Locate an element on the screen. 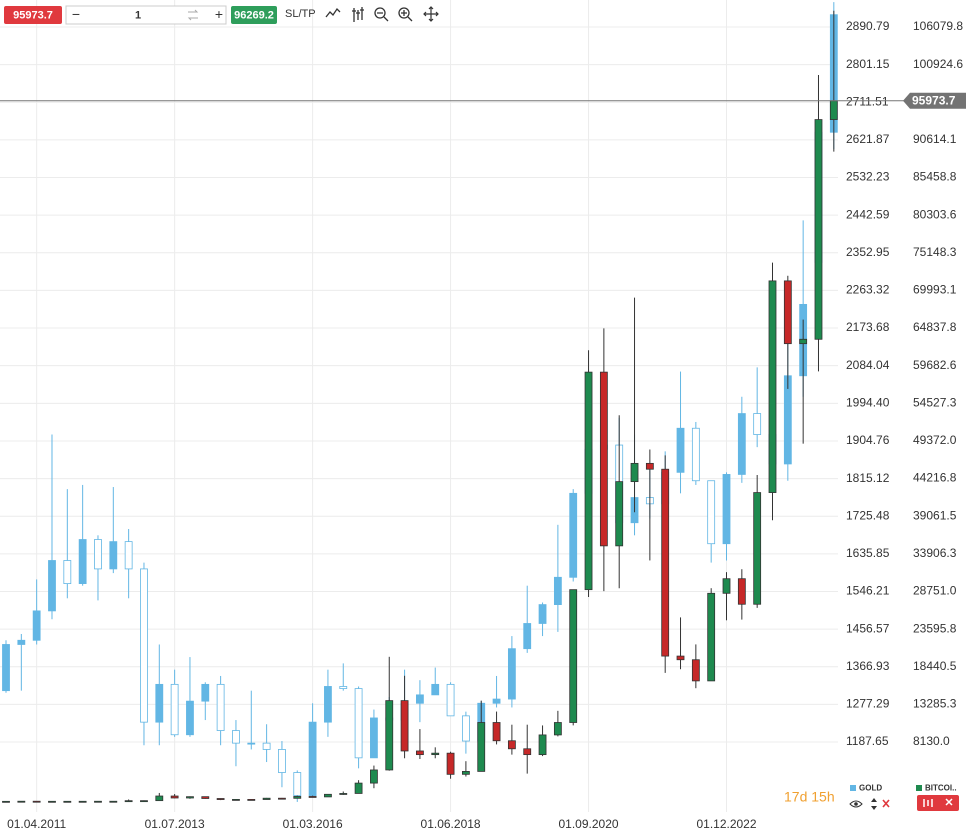 This screenshot has height=831, width=969. price-label: 95973.7 is located at coordinates (934, 100).